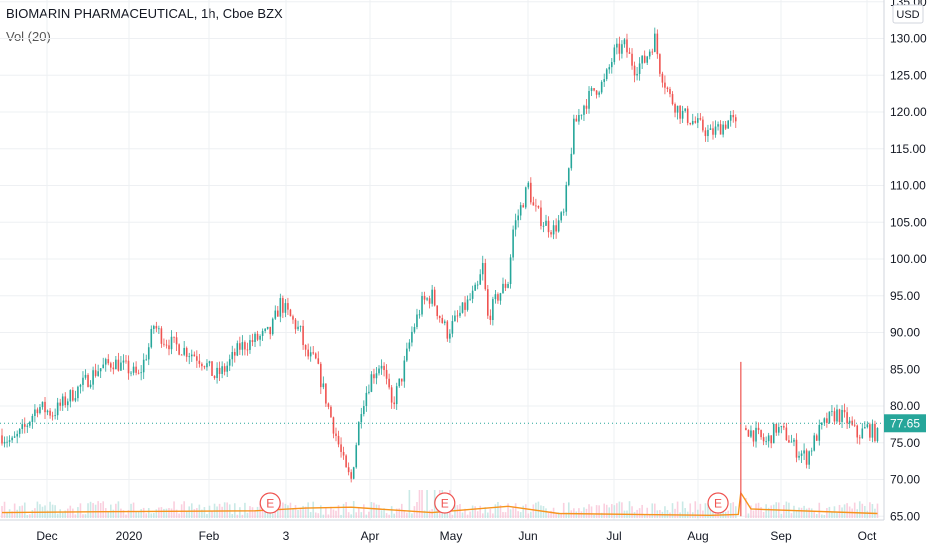  I want to click on price-tick-label: 125.00, so click(908, 75).